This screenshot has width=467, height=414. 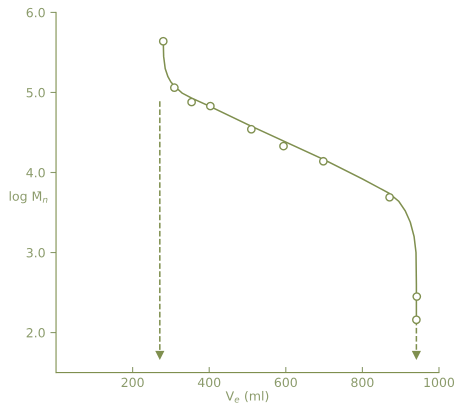 What do you see at coordinates (35, 93) in the screenshot?
I see `y-tick-label: 5.0` at bounding box center [35, 93].